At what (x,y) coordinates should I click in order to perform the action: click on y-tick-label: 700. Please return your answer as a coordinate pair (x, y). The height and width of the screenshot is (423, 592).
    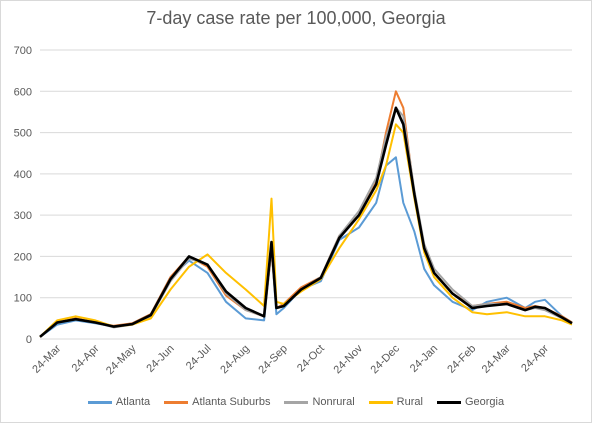
    Looking at the image, I should click on (23, 51).